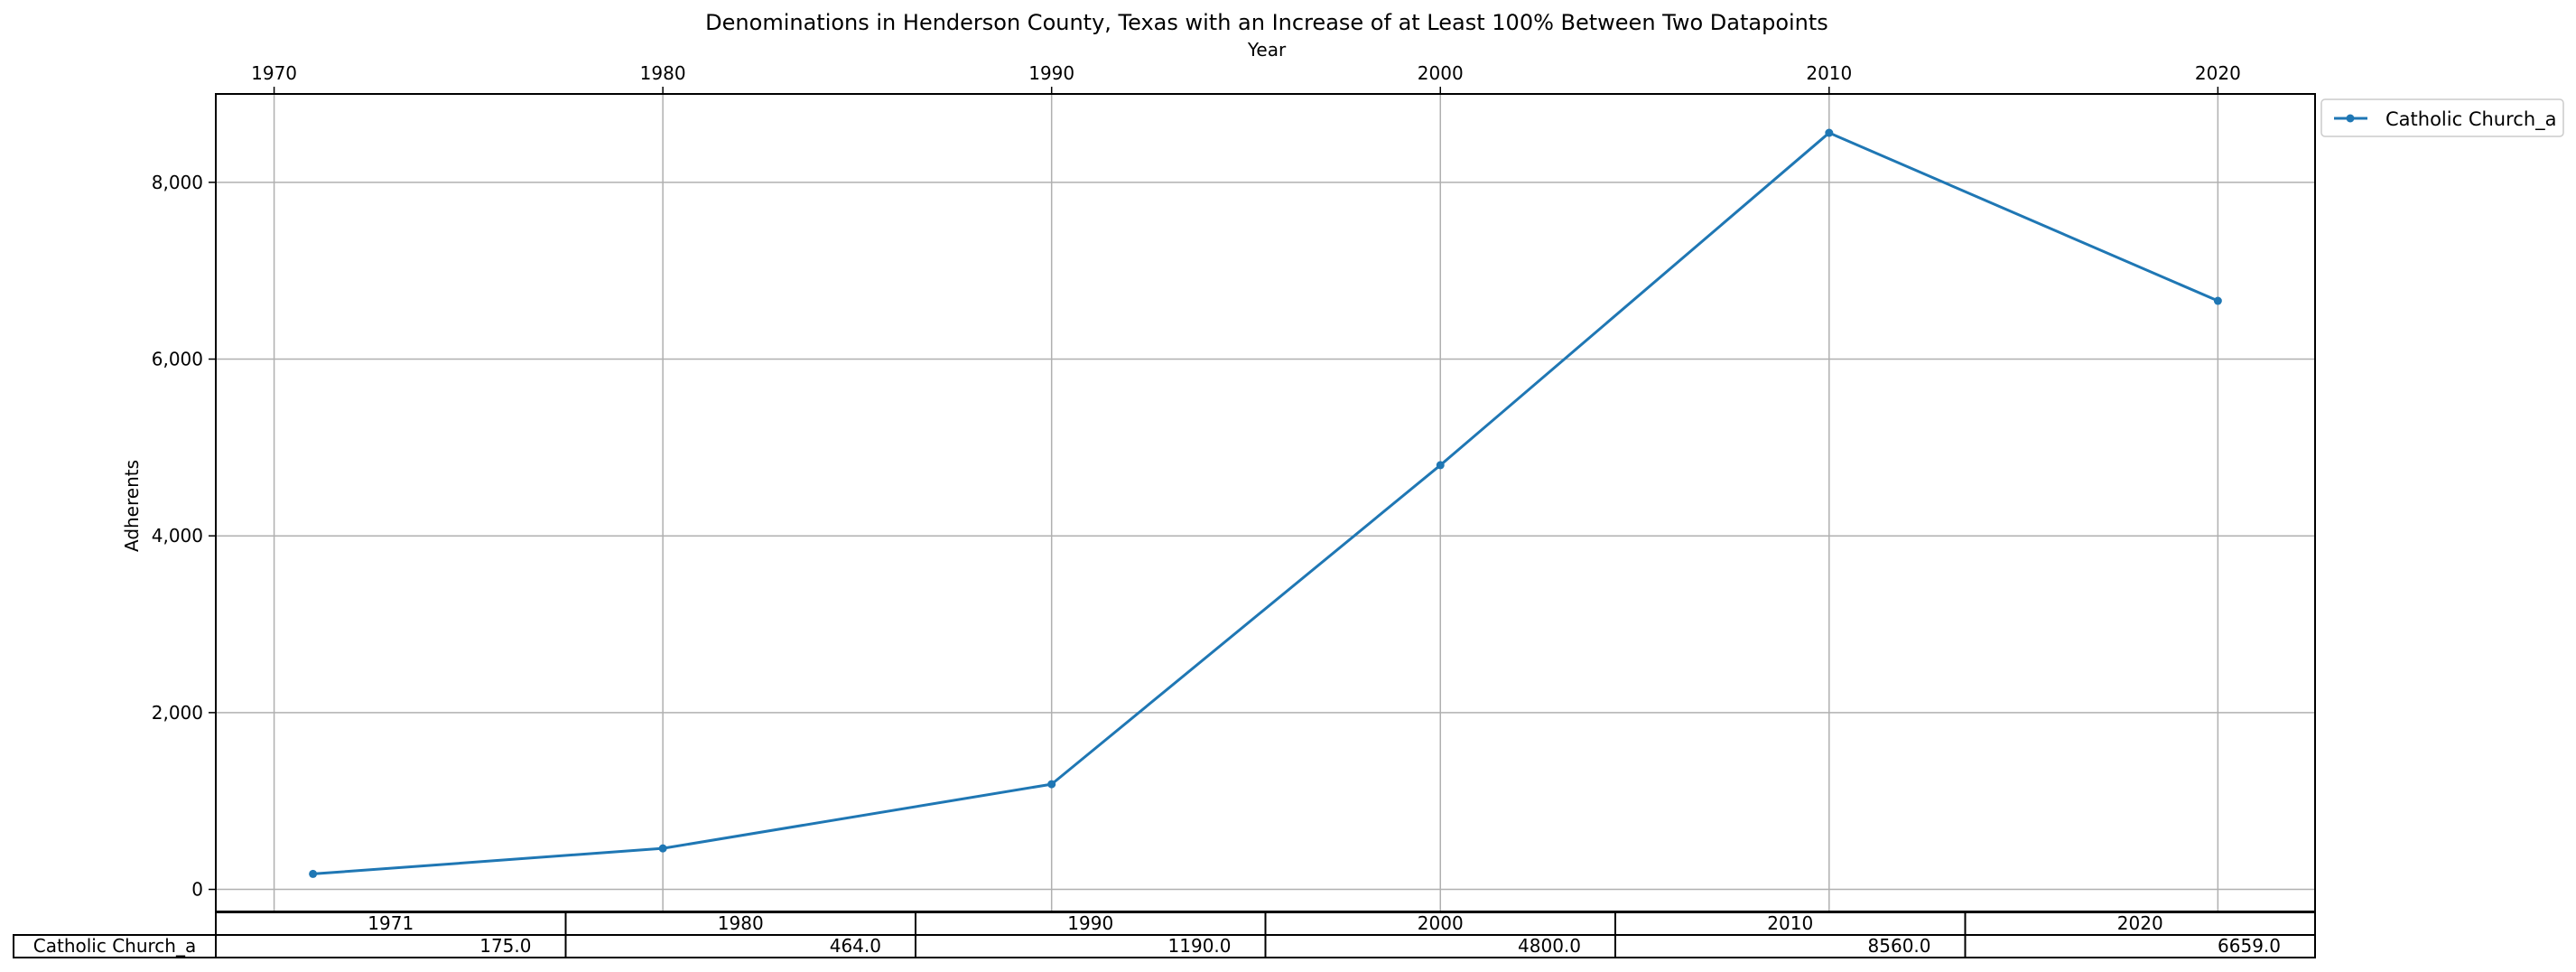 This screenshot has width=2576, height=972. What do you see at coordinates (1899, 946) in the screenshot?
I see `table-cell-2010: 8560.0` at bounding box center [1899, 946].